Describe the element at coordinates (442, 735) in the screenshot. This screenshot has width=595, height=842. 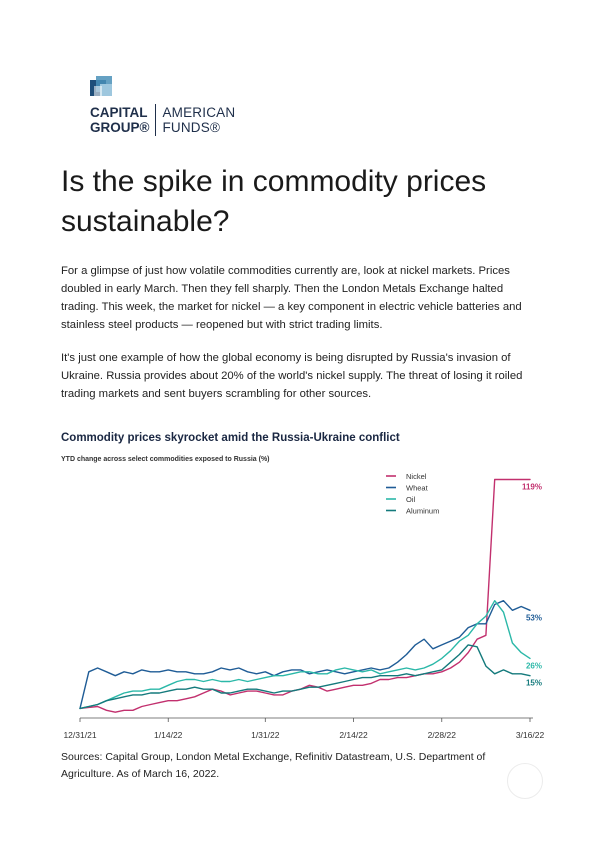
I see `x-tick-label: 2/28/22` at that location.